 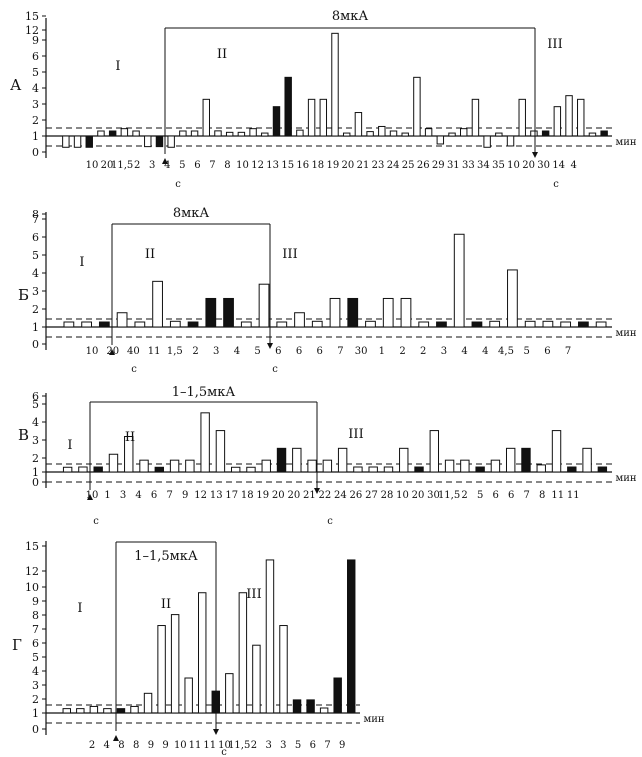 I want to click on x-tick-label: 14, so click(x=558, y=165).